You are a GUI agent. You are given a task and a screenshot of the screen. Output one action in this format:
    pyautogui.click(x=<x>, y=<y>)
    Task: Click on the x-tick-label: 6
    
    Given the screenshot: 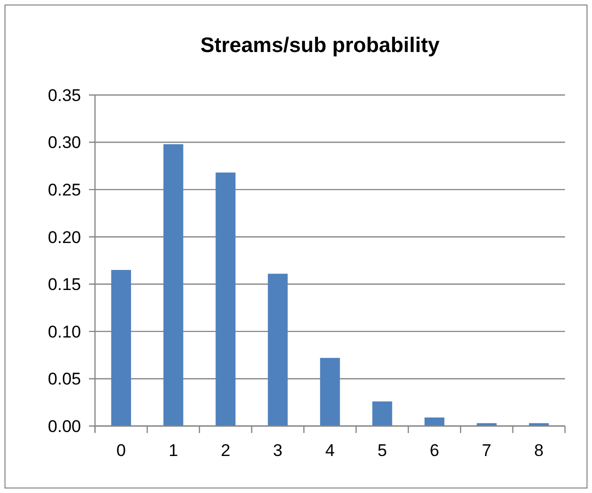 What is the action you would take?
    pyautogui.click(x=435, y=450)
    